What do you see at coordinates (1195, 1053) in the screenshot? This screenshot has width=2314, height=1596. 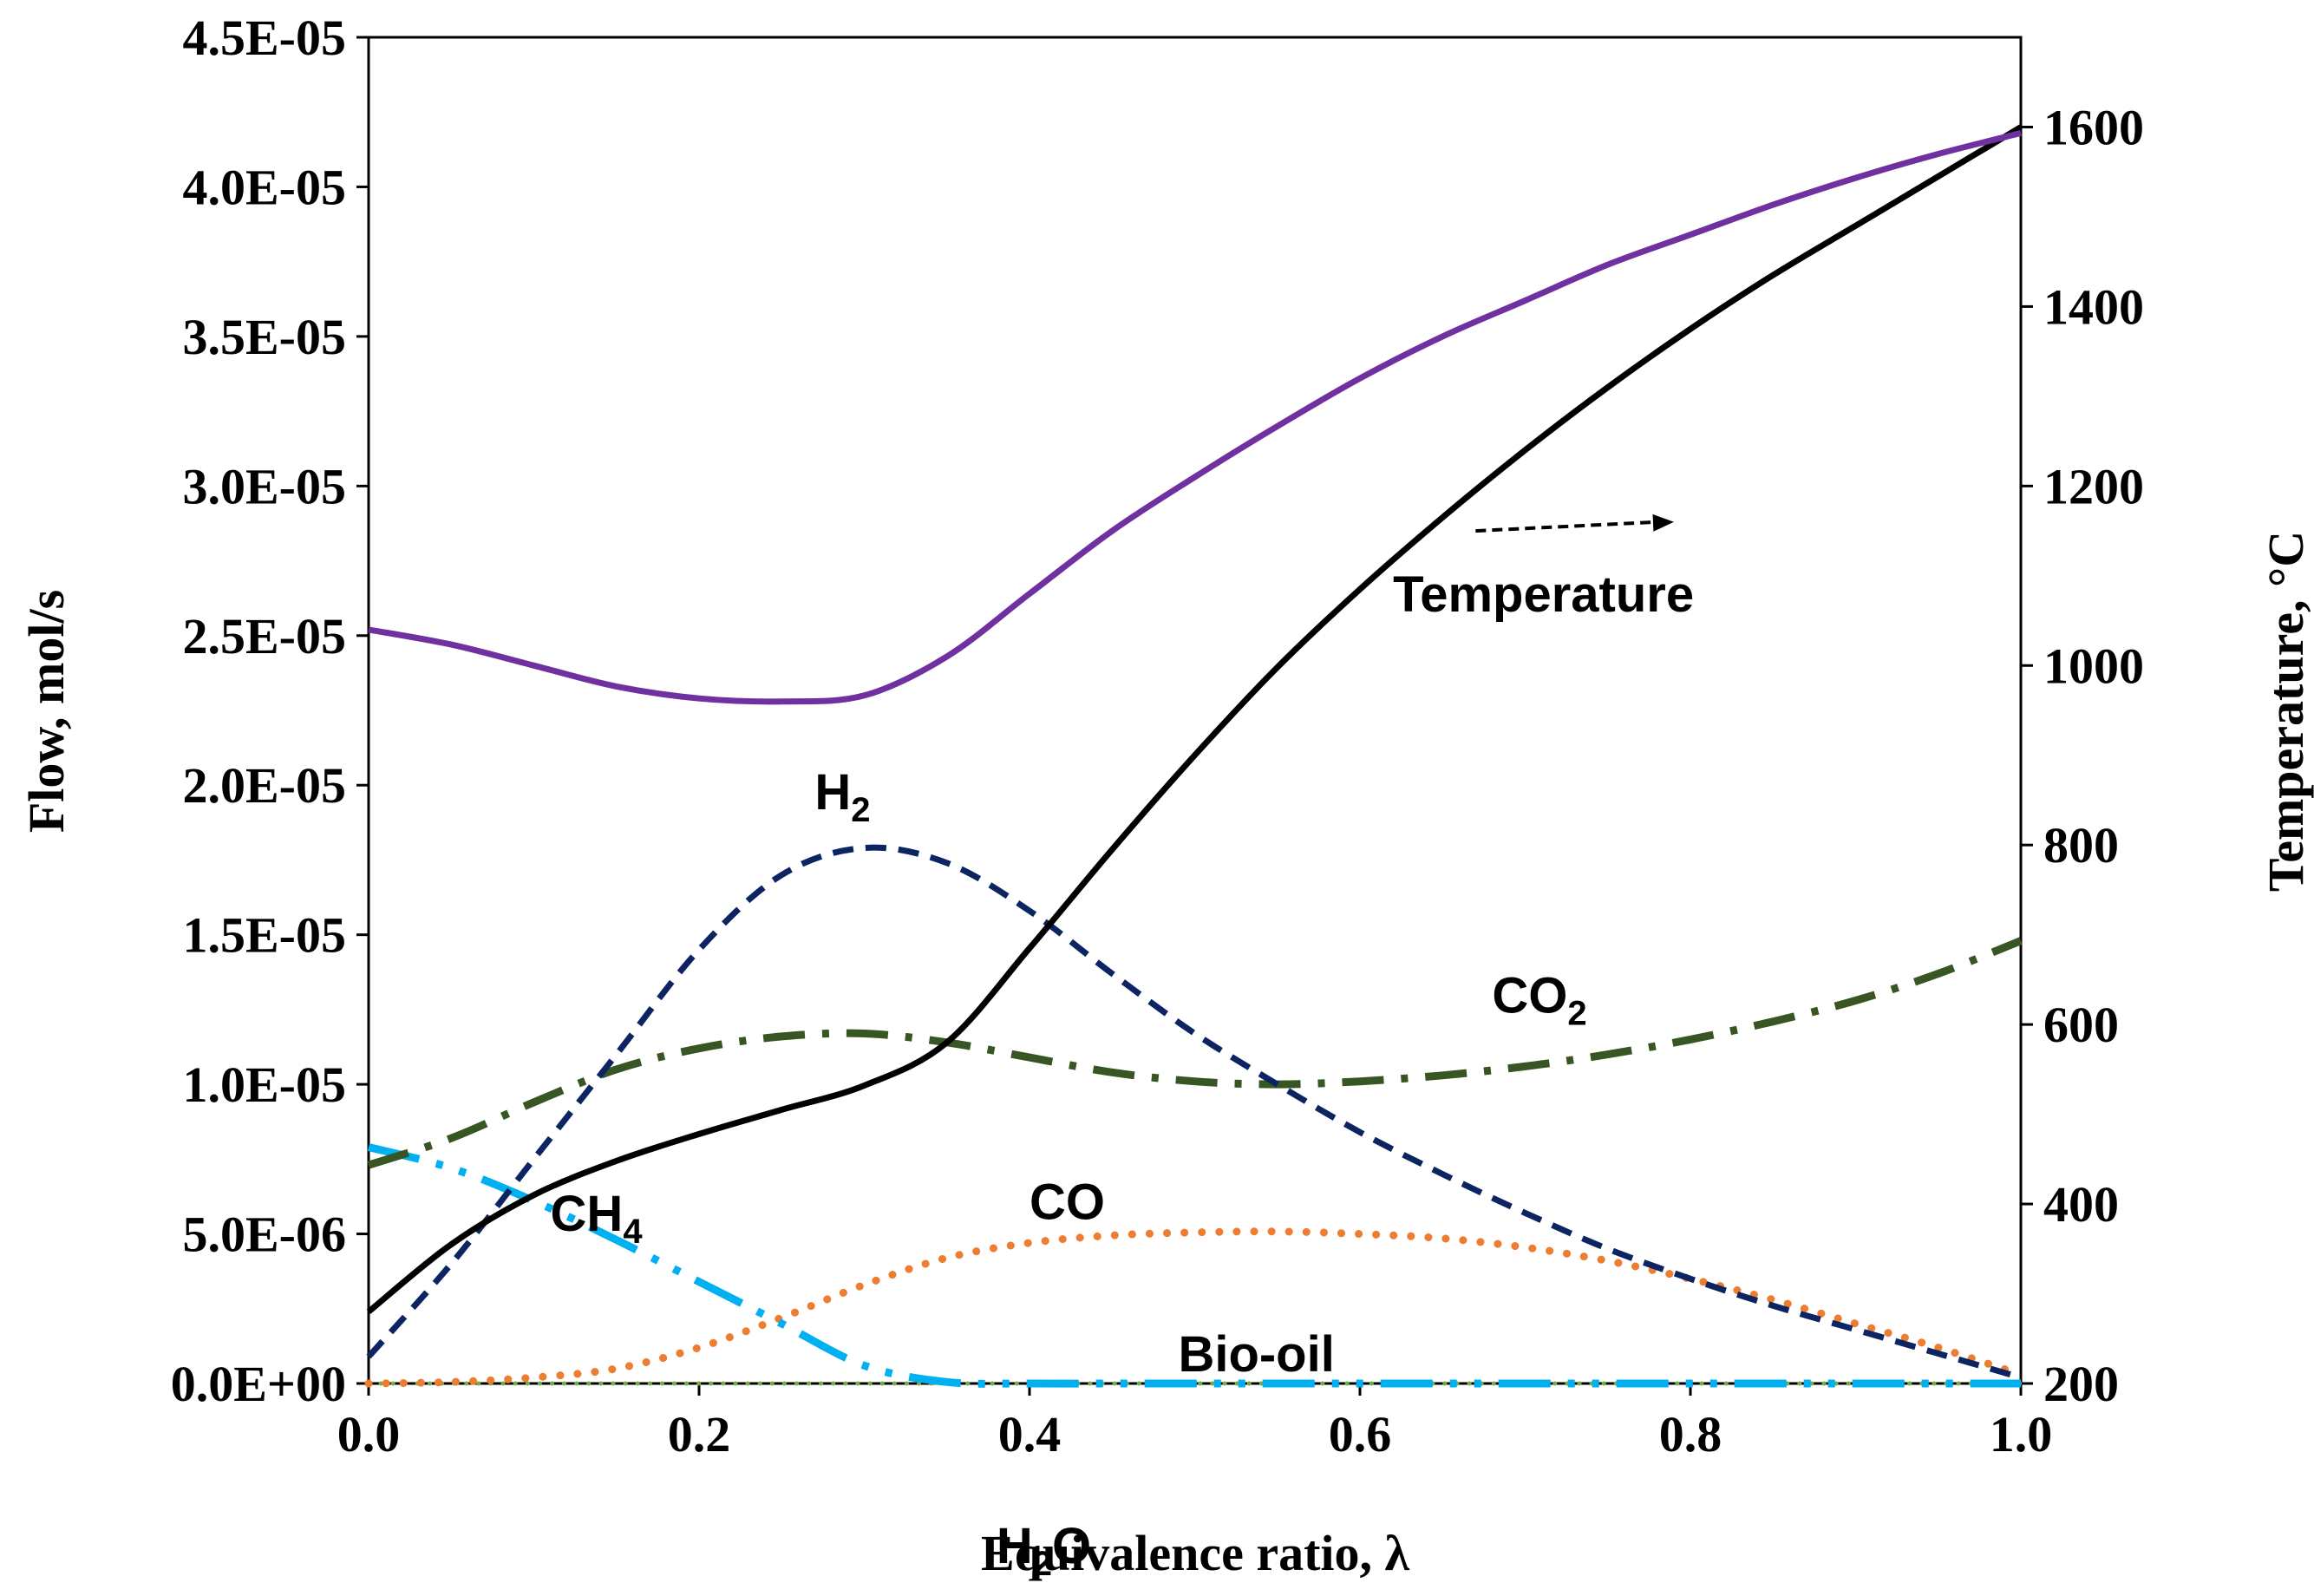 I see `series-line-co2` at bounding box center [1195, 1053].